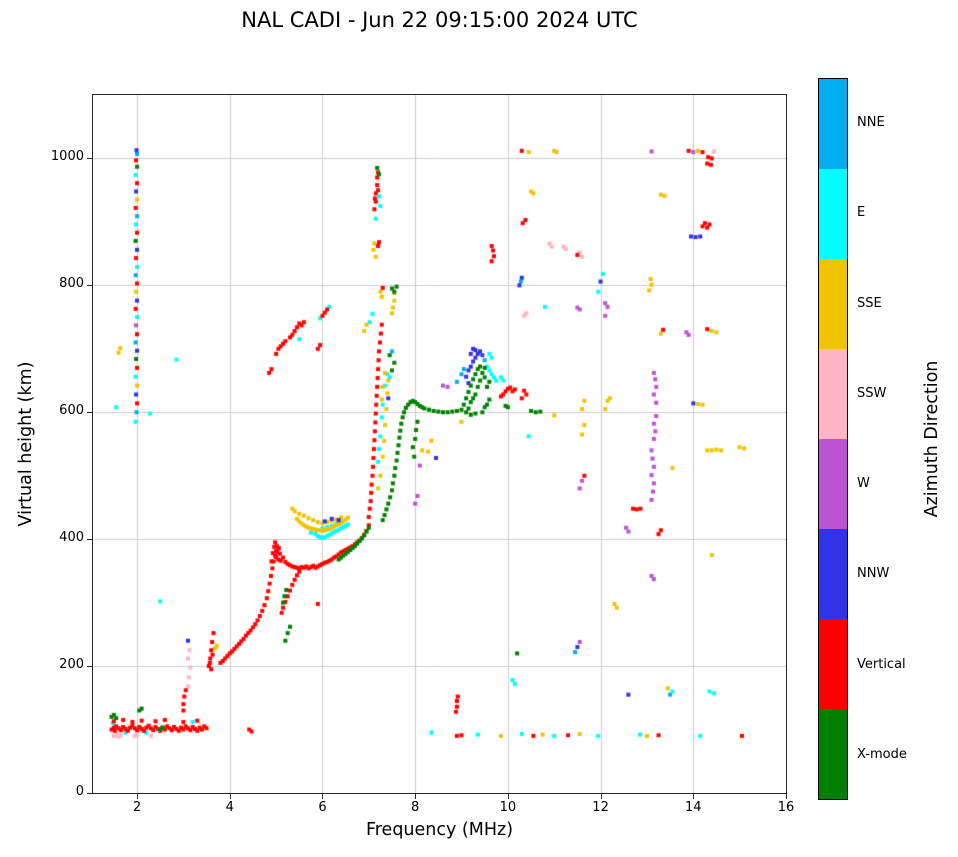 The height and width of the screenshot is (857, 958). Describe the element at coordinates (833, 664) in the screenshot. I see `colorbar-segment-vertical` at that location.